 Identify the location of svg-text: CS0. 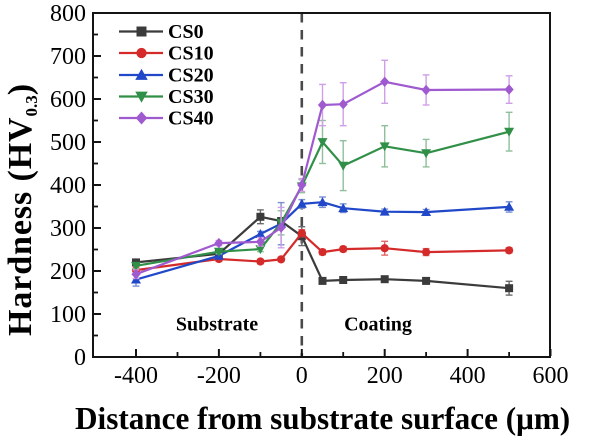
(186, 32).